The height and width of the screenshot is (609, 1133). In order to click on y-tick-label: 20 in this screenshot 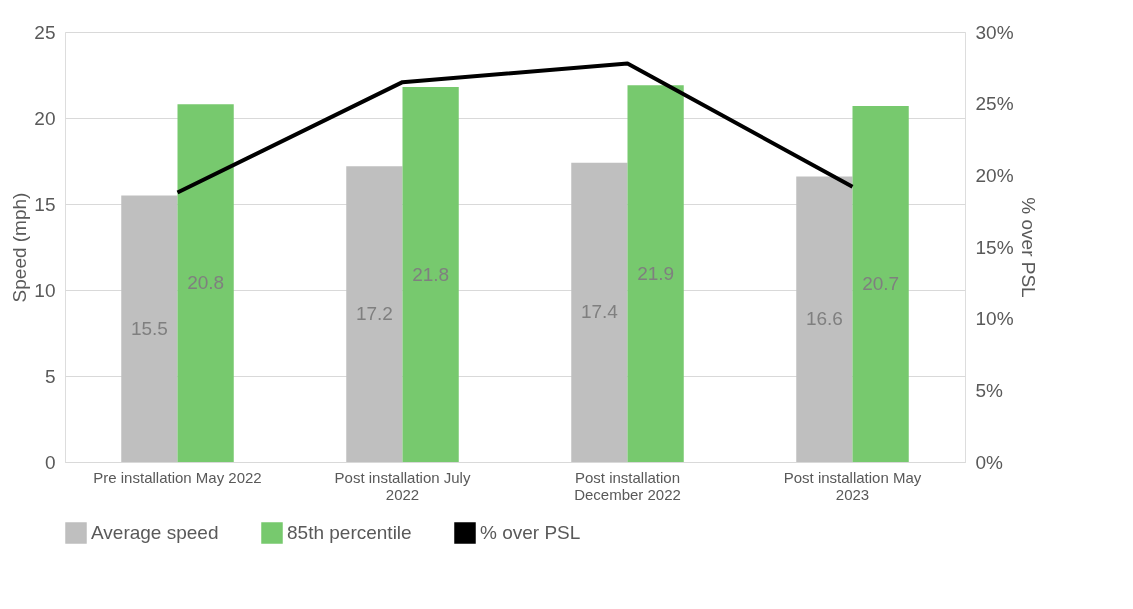, I will do `click(45, 118)`.